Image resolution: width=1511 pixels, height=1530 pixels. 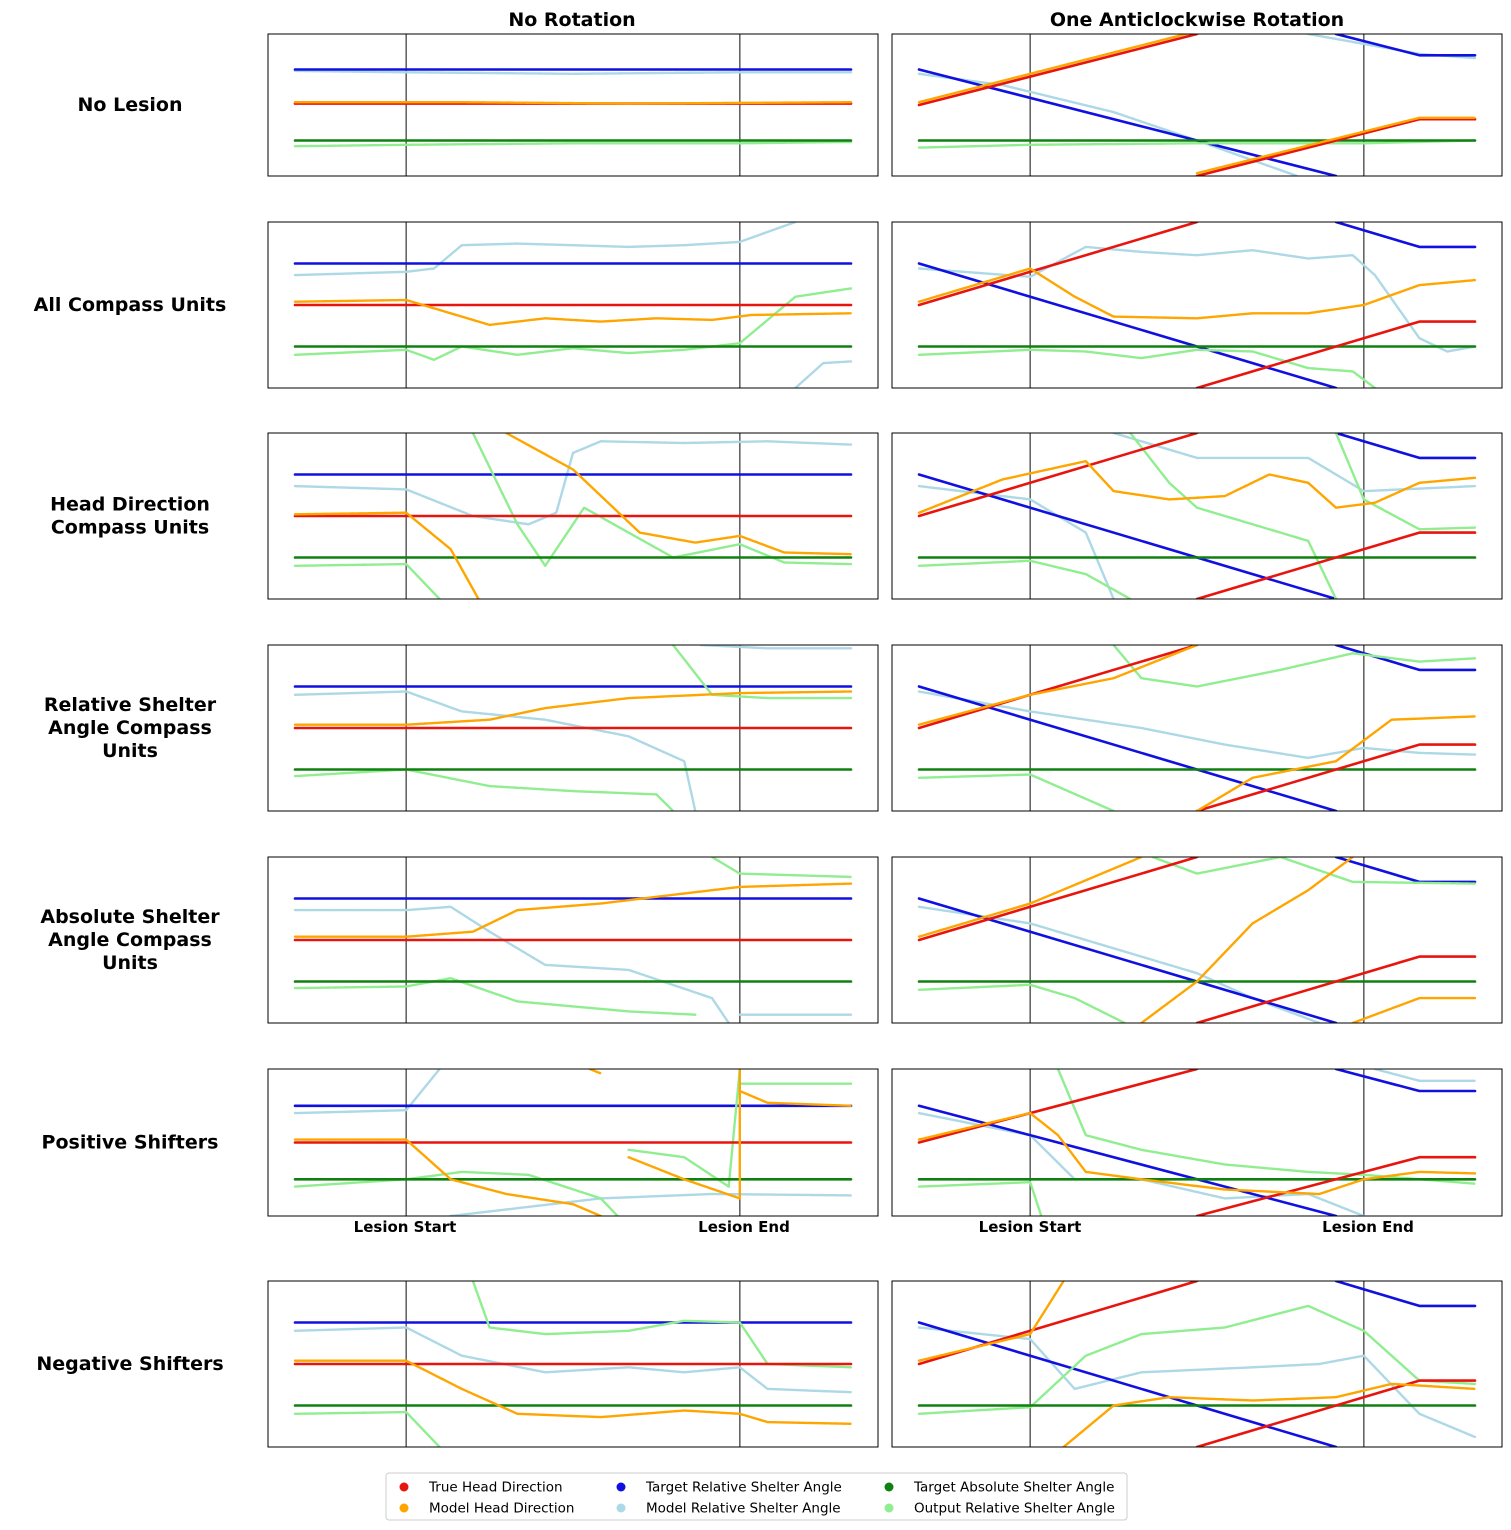 What do you see at coordinates (405, 1227) in the screenshot?
I see `lesion-start-label-left: Lesion Start` at bounding box center [405, 1227].